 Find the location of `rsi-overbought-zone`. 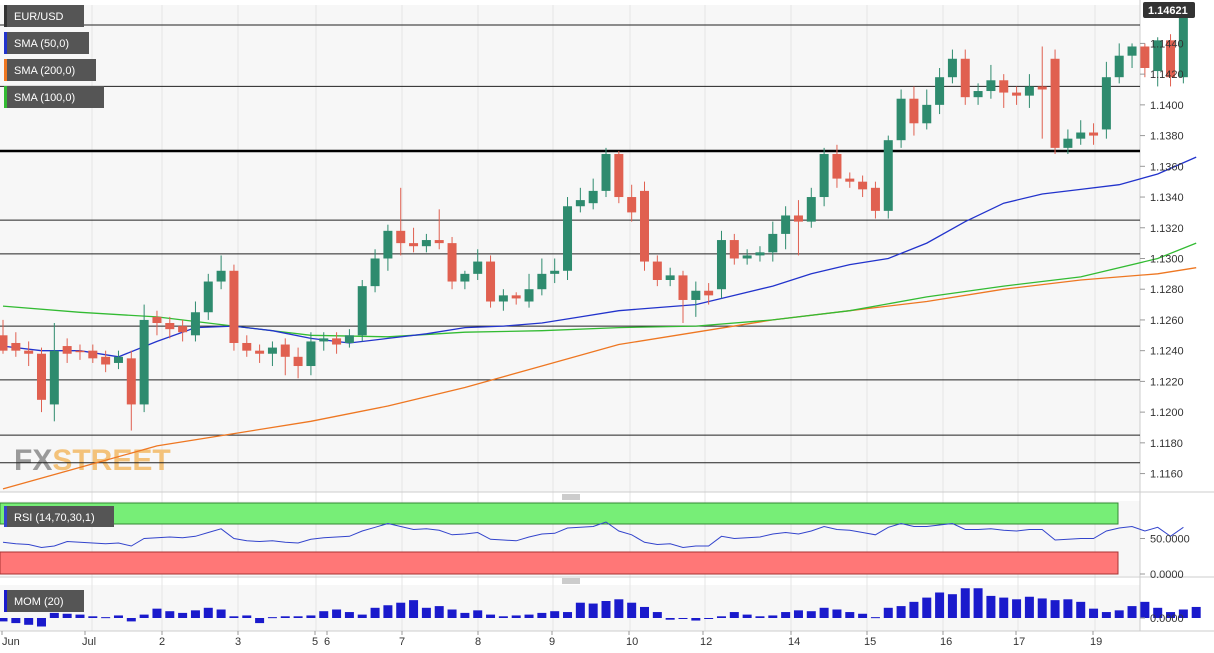

rsi-overbought-zone is located at coordinates (559, 513).